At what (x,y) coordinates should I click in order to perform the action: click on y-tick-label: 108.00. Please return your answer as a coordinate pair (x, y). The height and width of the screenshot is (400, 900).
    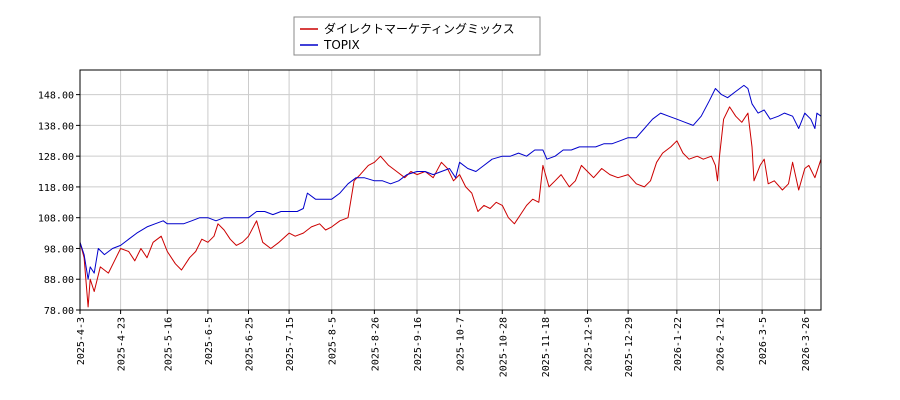
    Looking at the image, I should click on (56, 219).